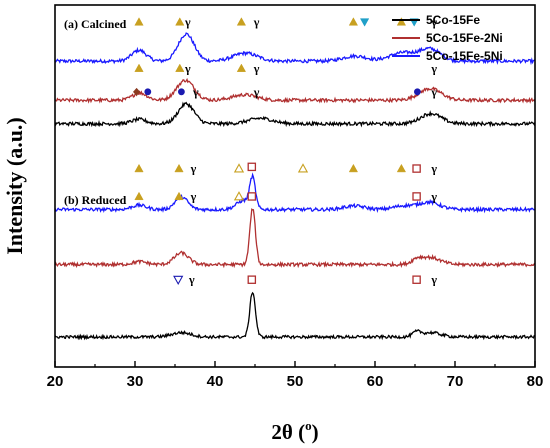 Image resolution: width=550 pixels, height=448 pixels. I want to click on x-axis-title-main: 2θ (, so click(288, 432).